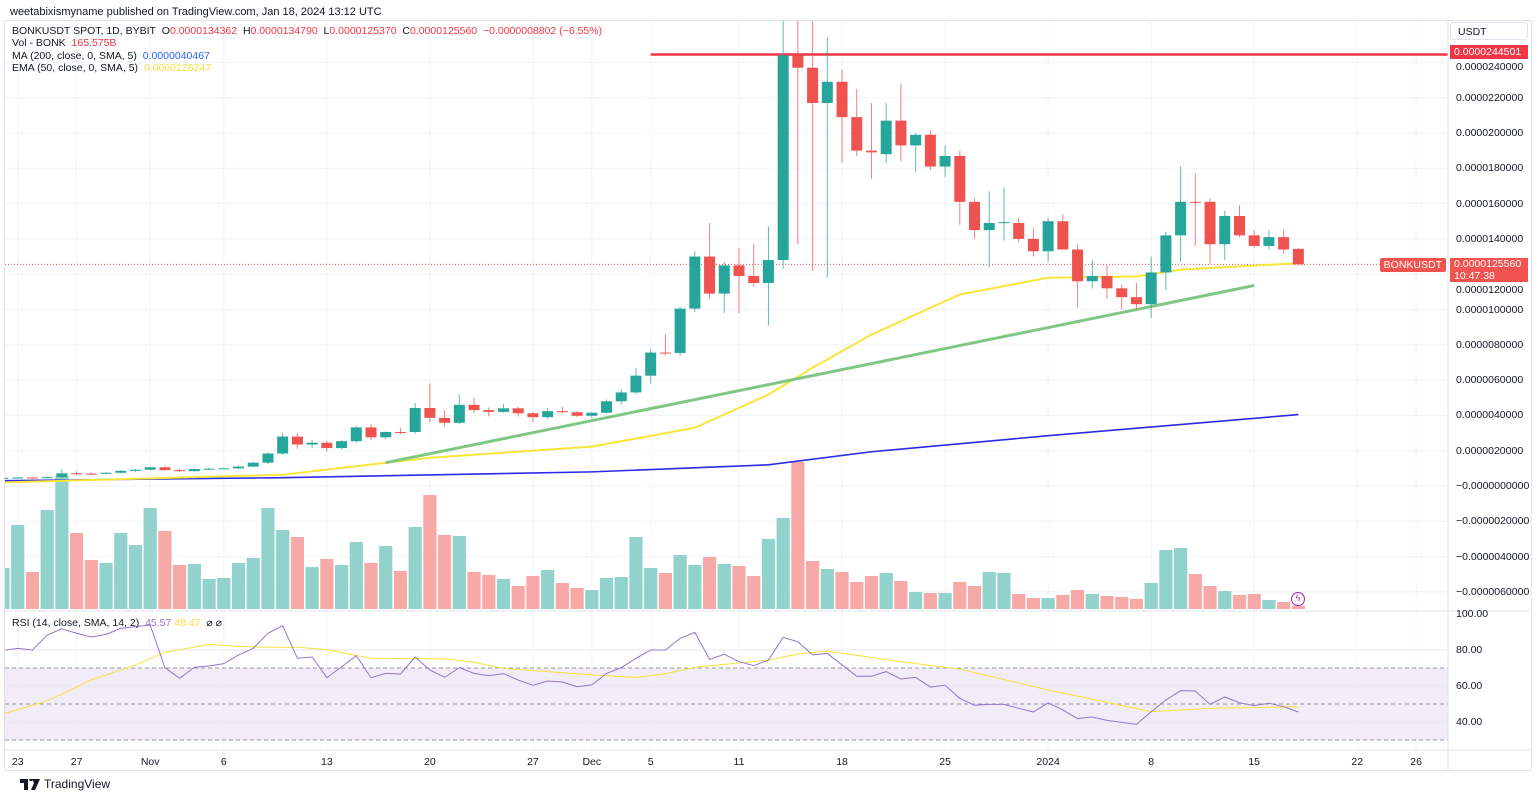 This screenshot has height=797, width=1536. Describe the element at coordinates (76, 762) in the screenshot. I see `time-tick-label: 27` at that location.